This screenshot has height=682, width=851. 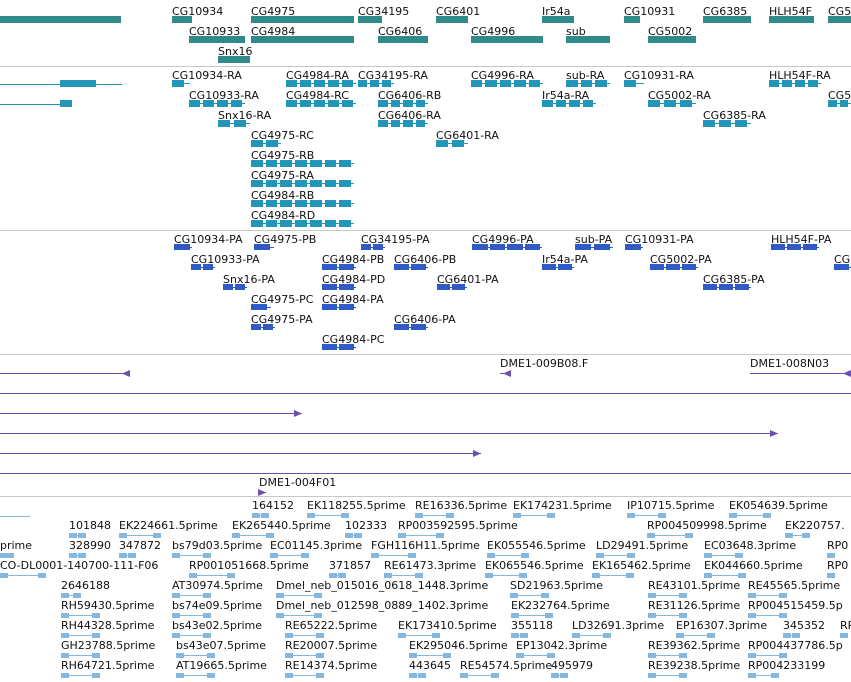 What do you see at coordinates (15, 516) in the screenshot?
I see `est-line-offscreen` at bounding box center [15, 516].